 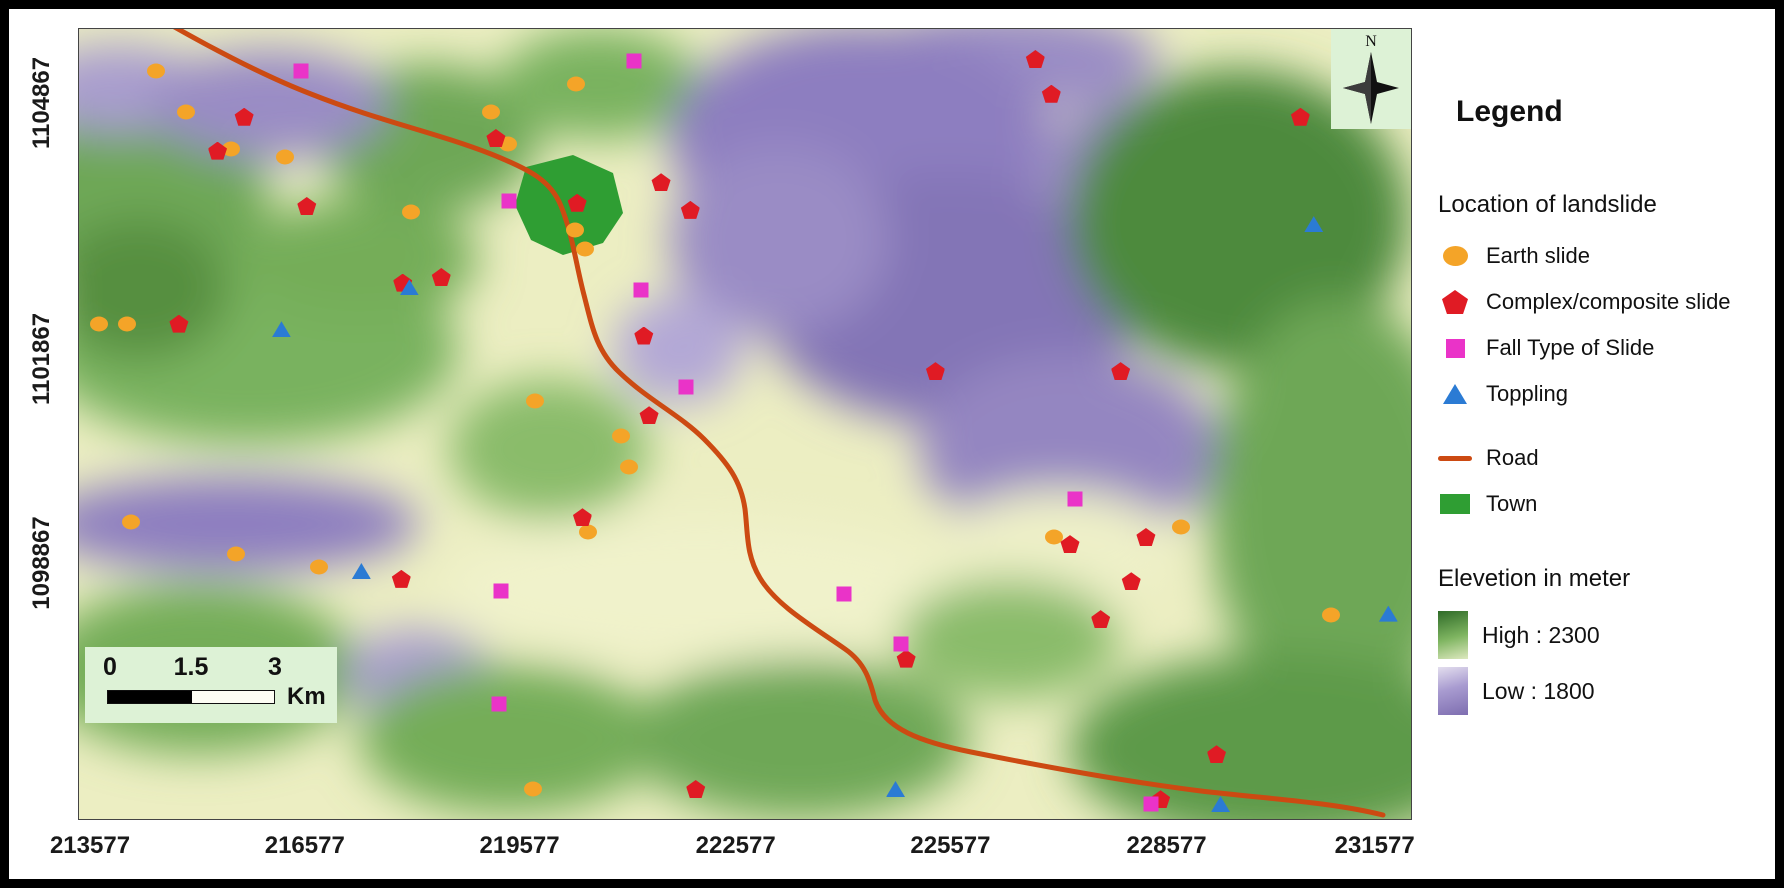 What do you see at coordinates (1527, 393) in the screenshot?
I see `toppling-label: Toppling` at bounding box center [1527, 393].